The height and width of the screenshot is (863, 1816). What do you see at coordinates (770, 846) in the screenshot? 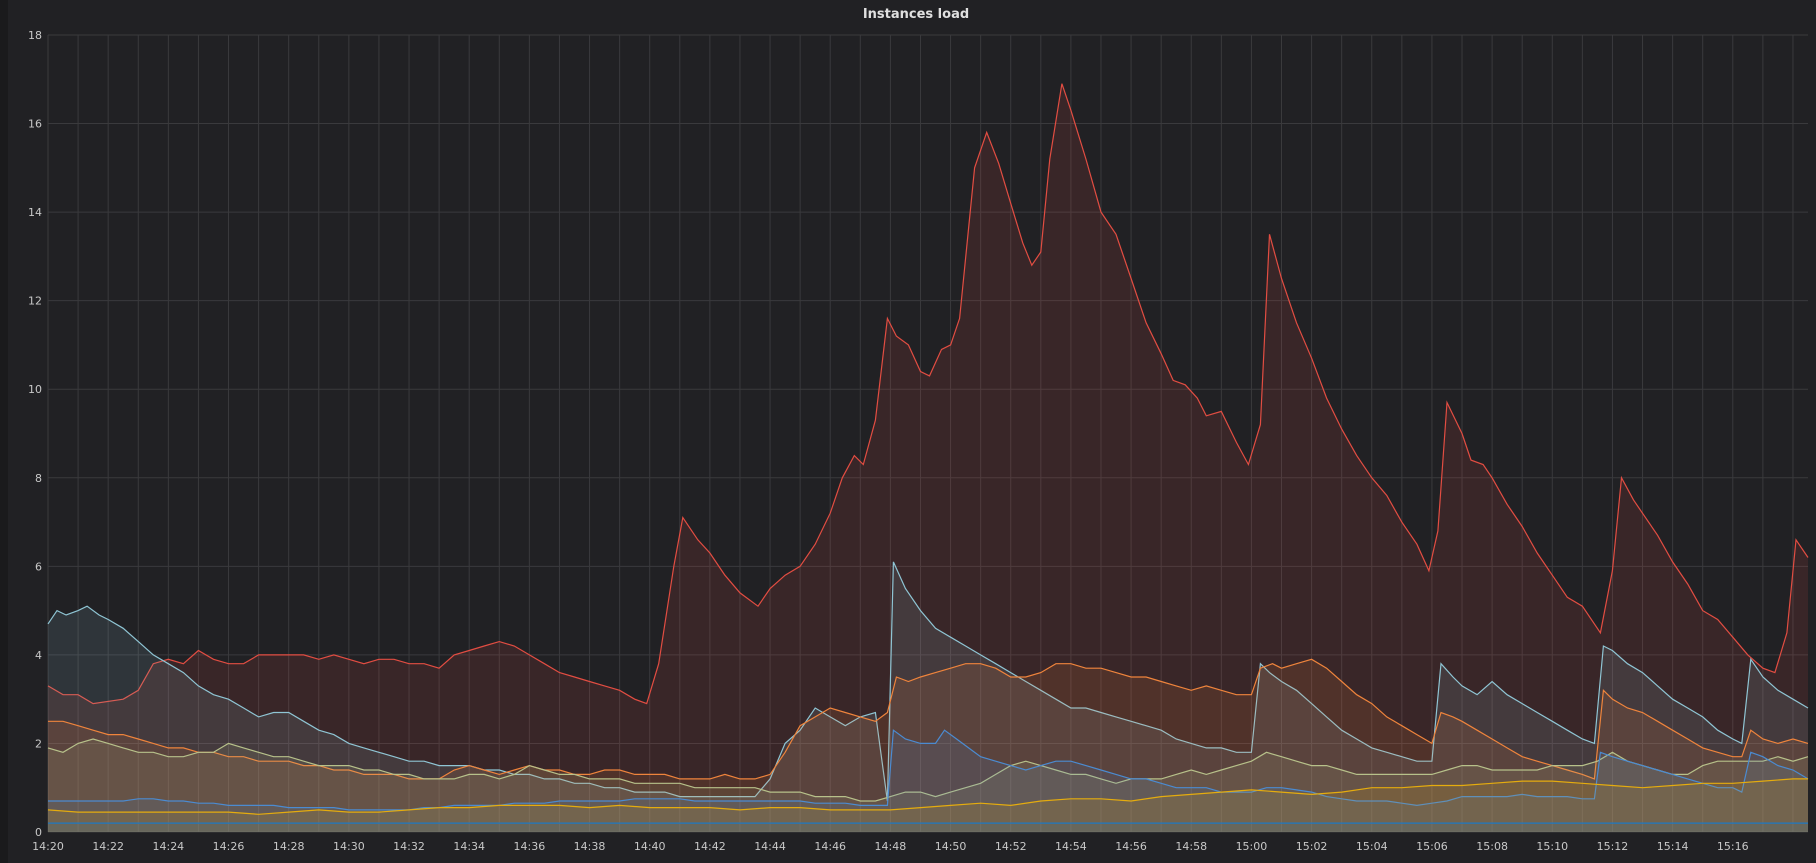
I see `x-tick-label: 14:44` at bounding box center [770, 846].